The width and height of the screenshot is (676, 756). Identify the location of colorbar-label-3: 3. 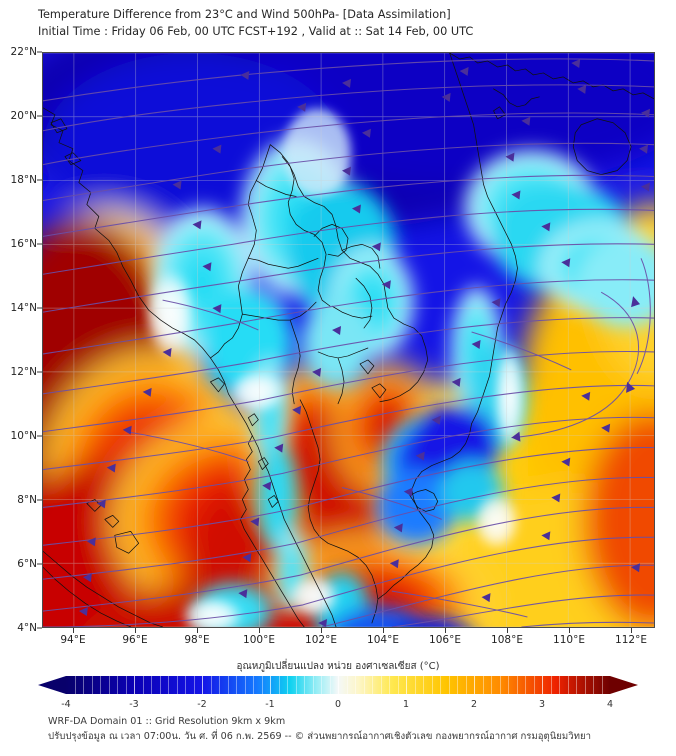
(542, 704).